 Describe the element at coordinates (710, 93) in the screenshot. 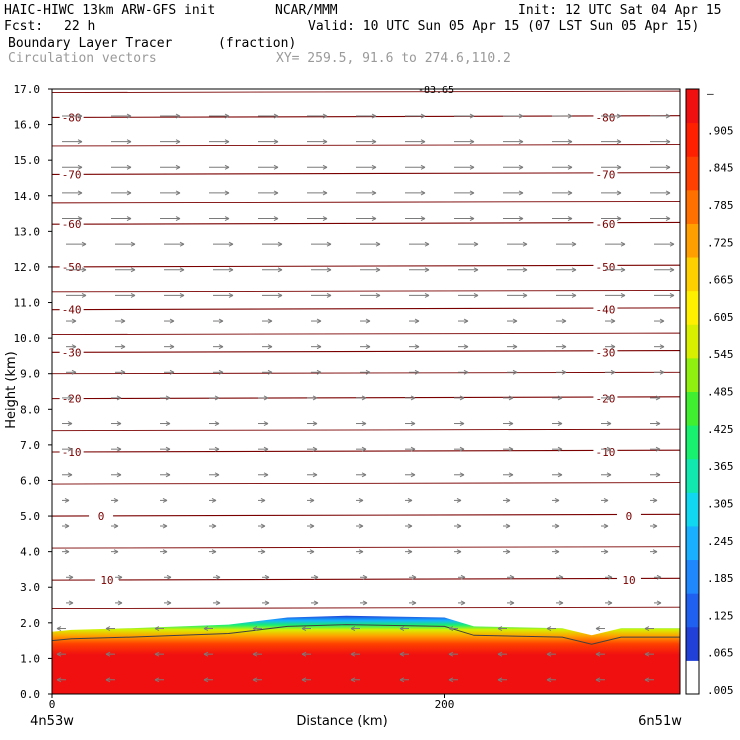

I see `colorbar-label: –` at that location.